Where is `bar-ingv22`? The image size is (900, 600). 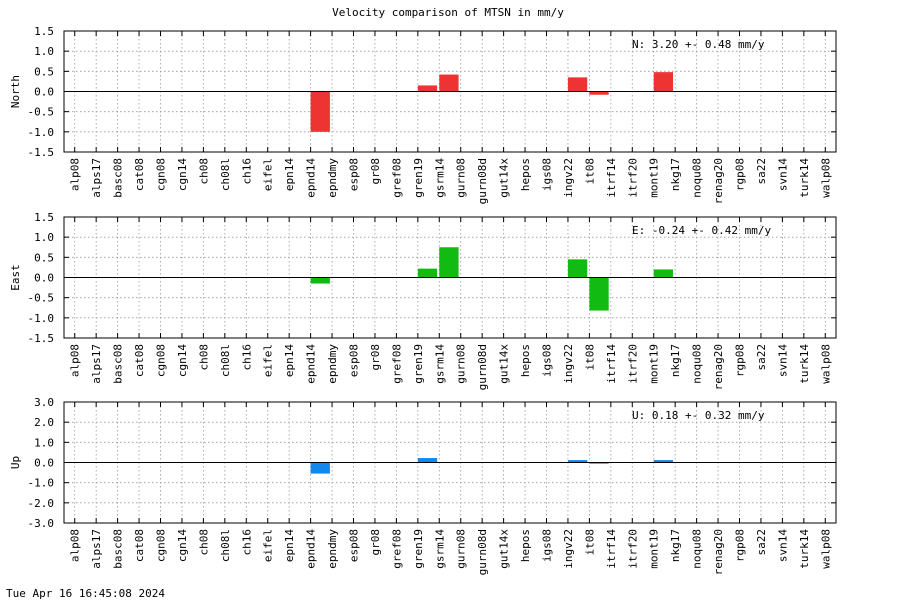
bar-ingv22 is located at coordinates (577, 84).